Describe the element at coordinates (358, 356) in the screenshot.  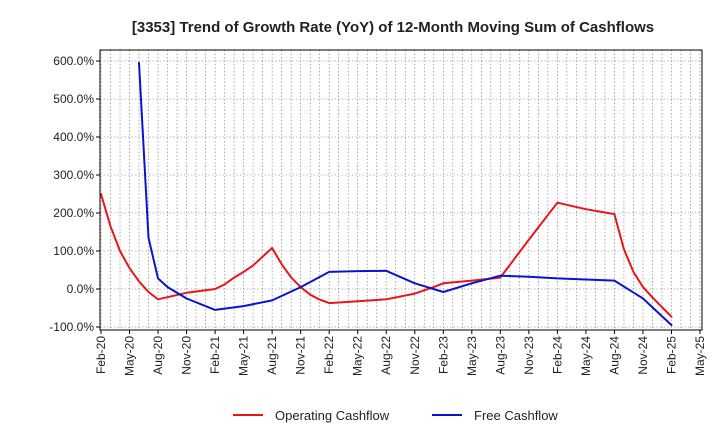
I see `x-tick-label: May-22` at that location.